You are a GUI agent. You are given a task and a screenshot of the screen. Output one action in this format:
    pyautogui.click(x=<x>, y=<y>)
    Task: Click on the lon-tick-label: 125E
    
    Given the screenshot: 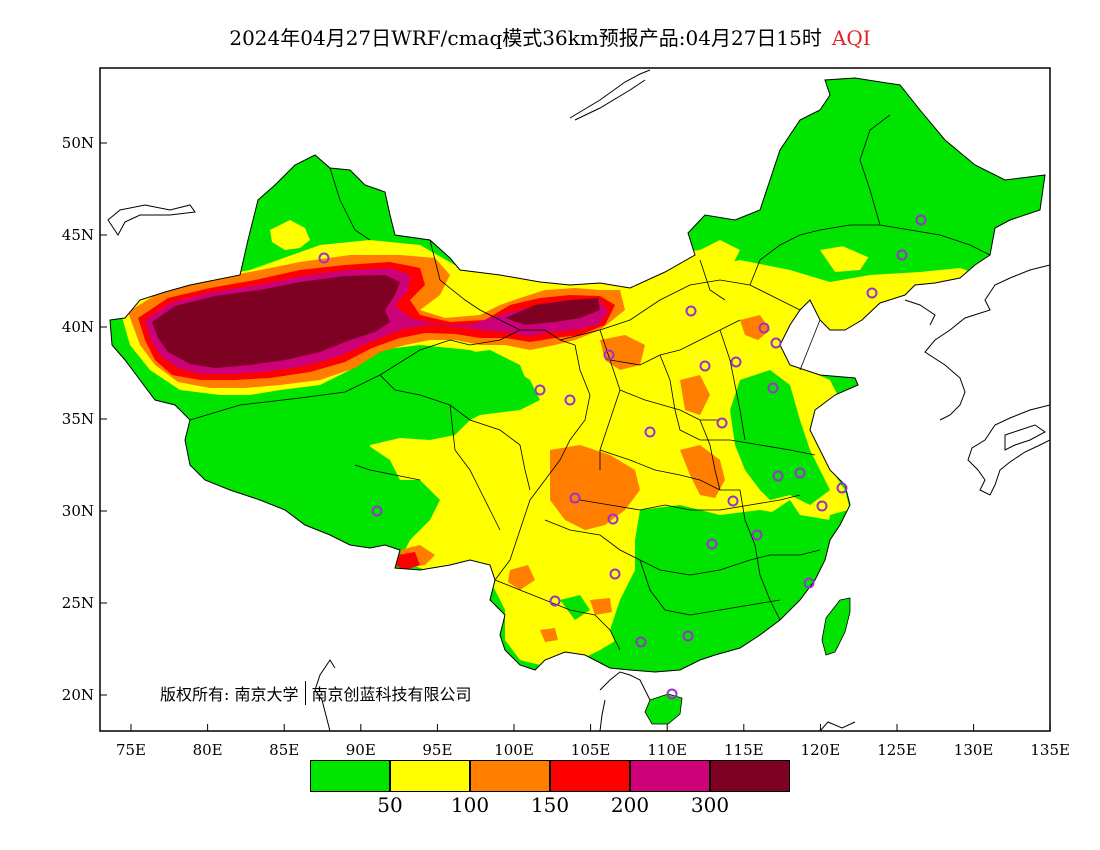 What is the action you would take?
    pyautogui.click(x=897, y=750)
    